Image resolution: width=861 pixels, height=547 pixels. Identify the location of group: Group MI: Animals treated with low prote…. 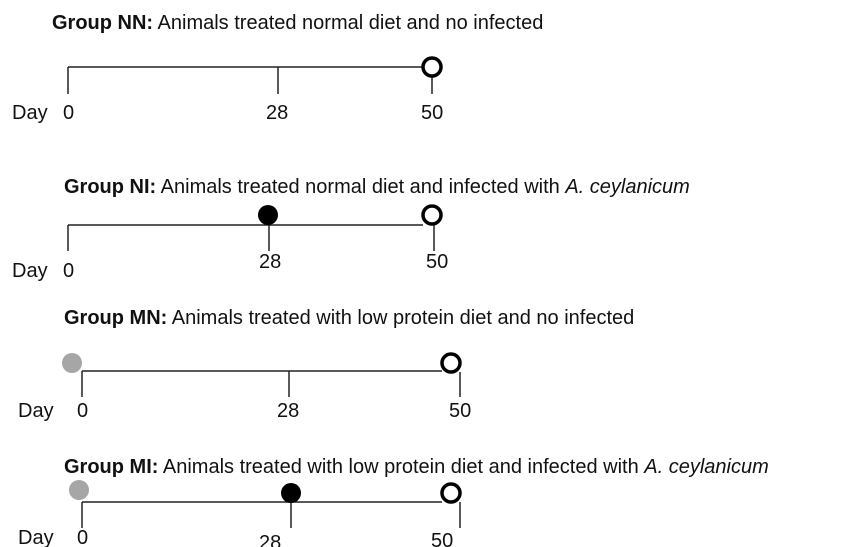
(393, 501).